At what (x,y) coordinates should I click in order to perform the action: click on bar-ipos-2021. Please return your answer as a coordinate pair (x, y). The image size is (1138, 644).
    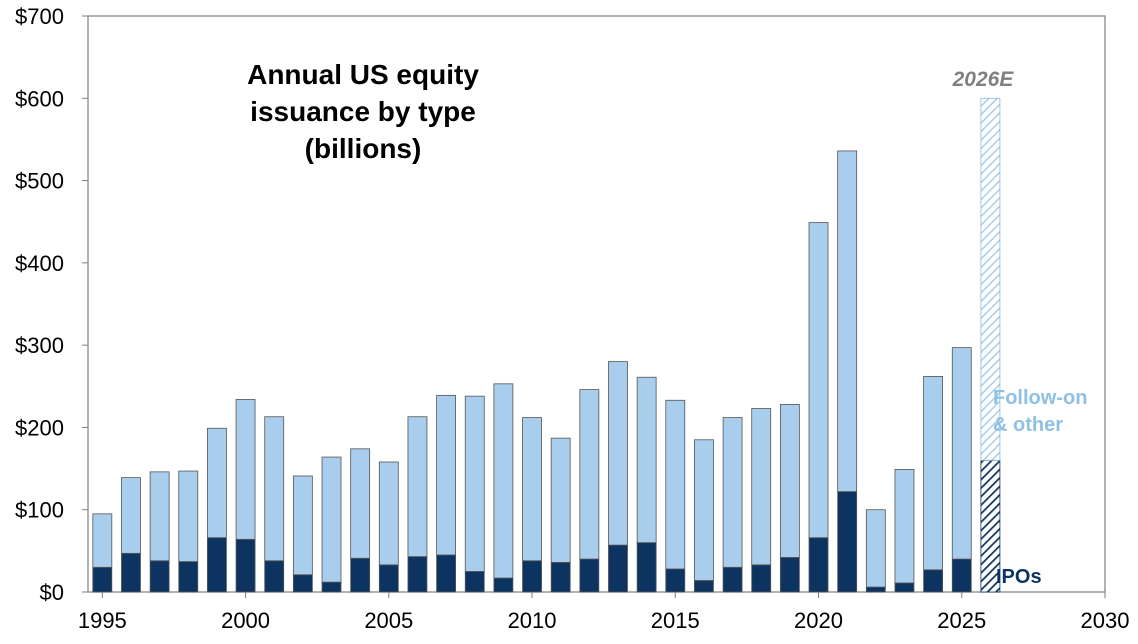
    Looking at the image, I should click on (847, 542).